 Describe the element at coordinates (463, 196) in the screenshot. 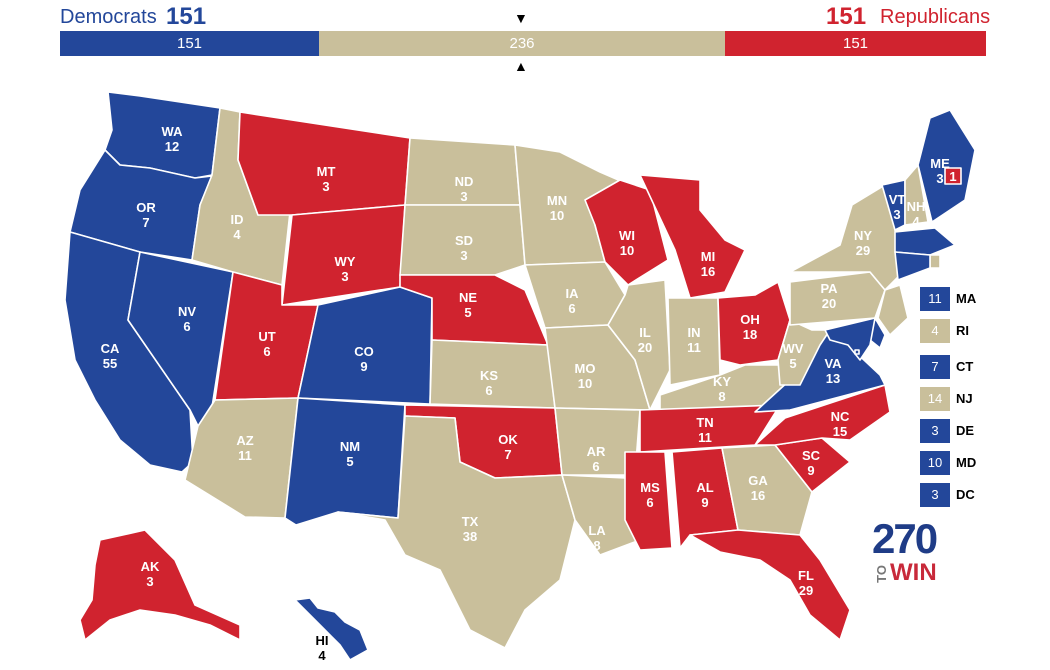

I see `state-ev-nd: 3` at that location.